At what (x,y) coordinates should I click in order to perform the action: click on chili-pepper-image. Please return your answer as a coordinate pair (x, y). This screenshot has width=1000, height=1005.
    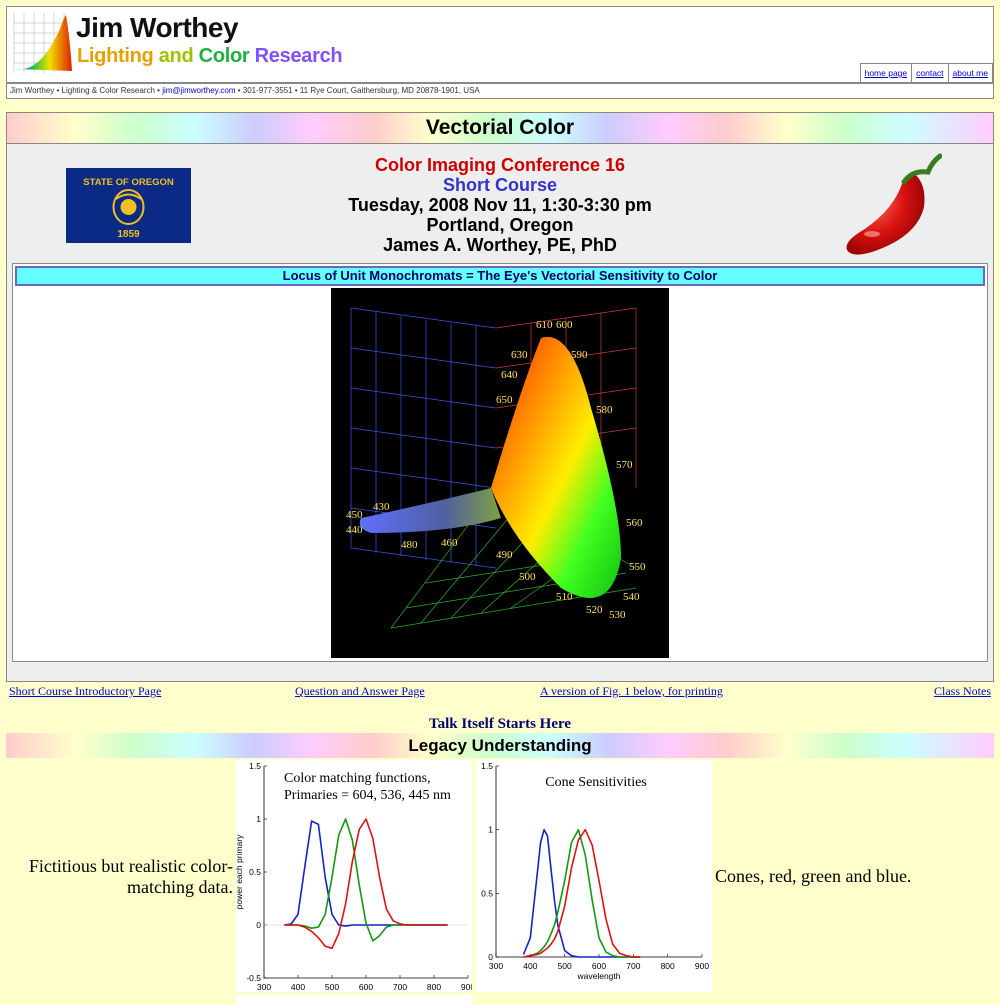
    Looking at the image, I should click on (887, 207).